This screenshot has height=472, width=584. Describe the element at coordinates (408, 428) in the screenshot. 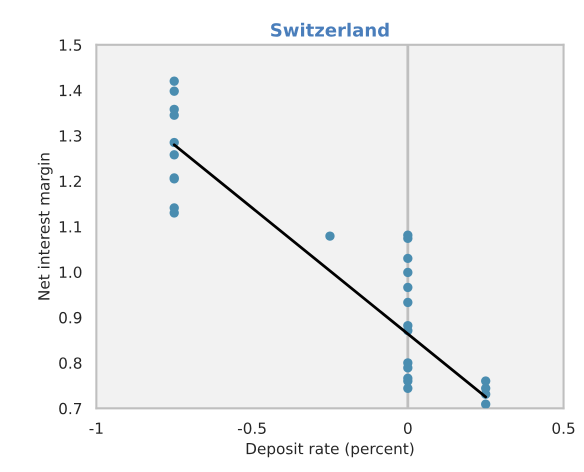

I see `x-tick-label: 0` at that location.